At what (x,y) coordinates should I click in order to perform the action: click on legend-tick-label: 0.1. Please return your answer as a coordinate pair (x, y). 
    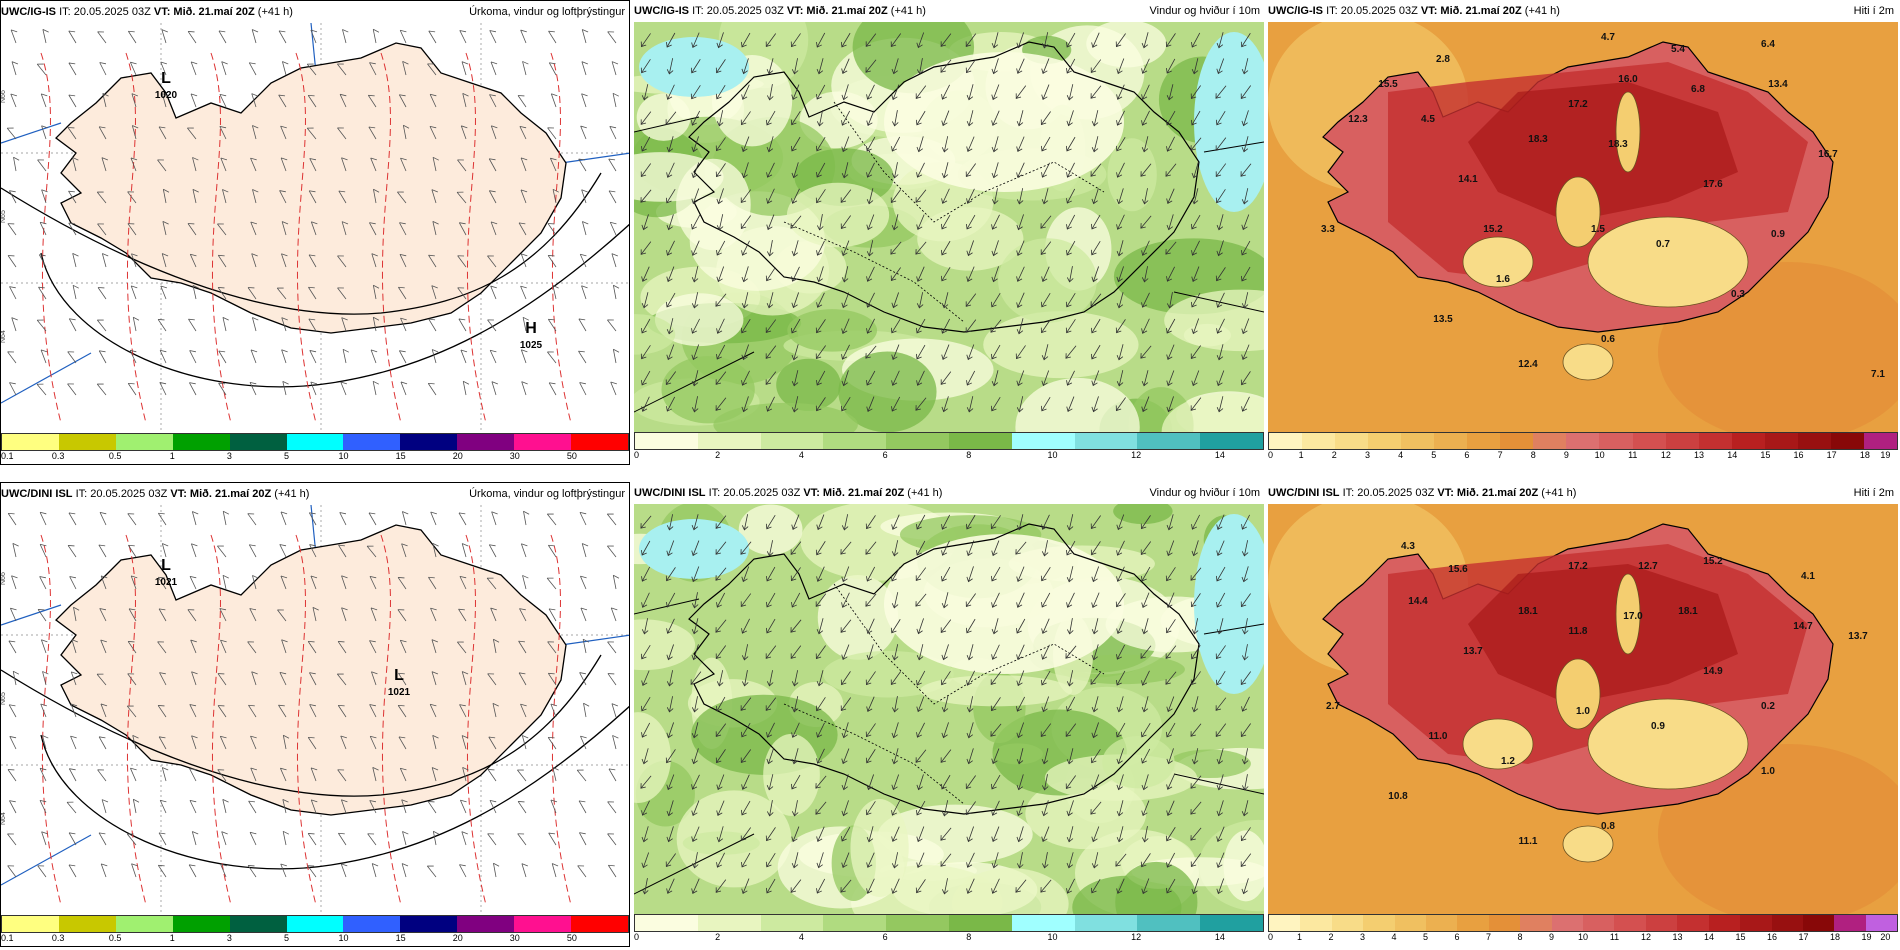
    Looking at the image, I should click on (7, 456).